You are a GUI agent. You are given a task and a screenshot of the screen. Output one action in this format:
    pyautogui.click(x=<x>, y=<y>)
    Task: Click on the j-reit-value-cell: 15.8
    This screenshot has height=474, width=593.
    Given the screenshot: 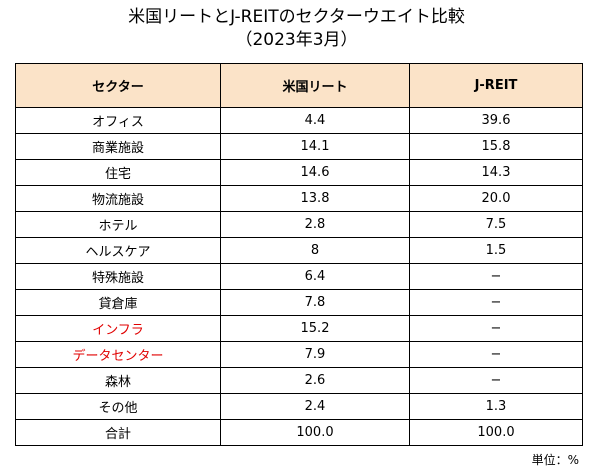 What is the action you would take?
    pyautogui.click(x=496, y=146)
    